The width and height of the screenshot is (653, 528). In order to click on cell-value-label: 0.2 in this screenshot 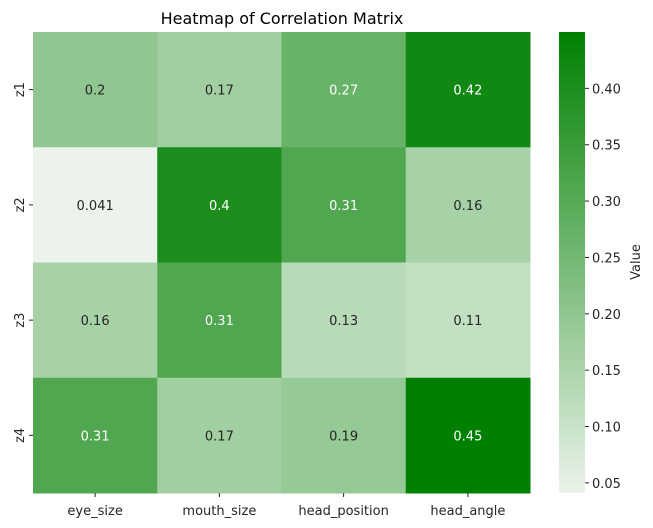, I will do `click(95, 91)`.